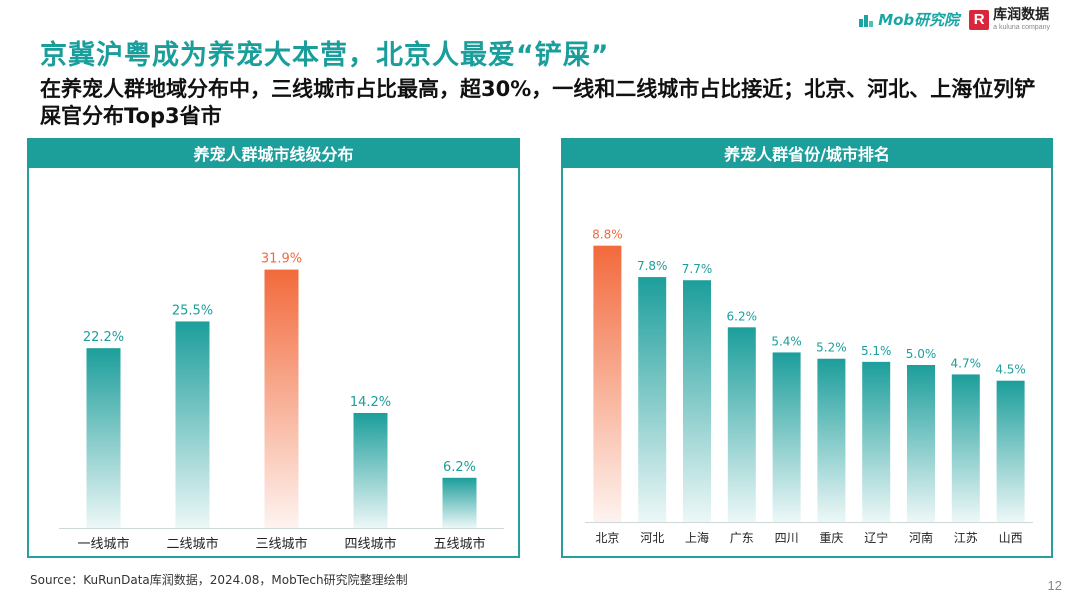 The image size is (1080, 608). What do you see at coordinates (966, 538) in the screenshot?
I see `category-label-江苏: 江苏` at bounding box center [966, 538].